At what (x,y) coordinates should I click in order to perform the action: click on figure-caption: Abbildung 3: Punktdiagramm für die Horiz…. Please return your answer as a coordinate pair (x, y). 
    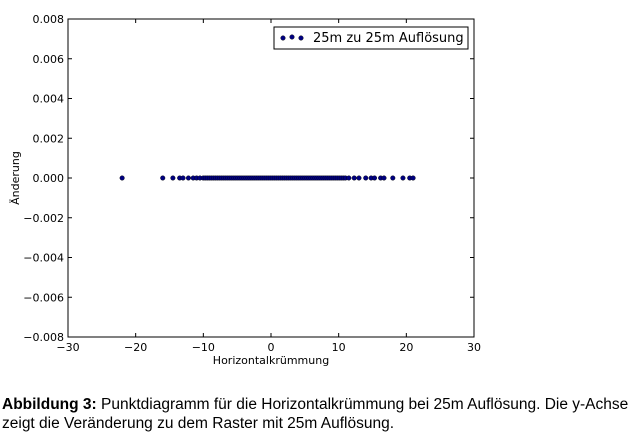
    Looking at the image, I should click on (318, 414).